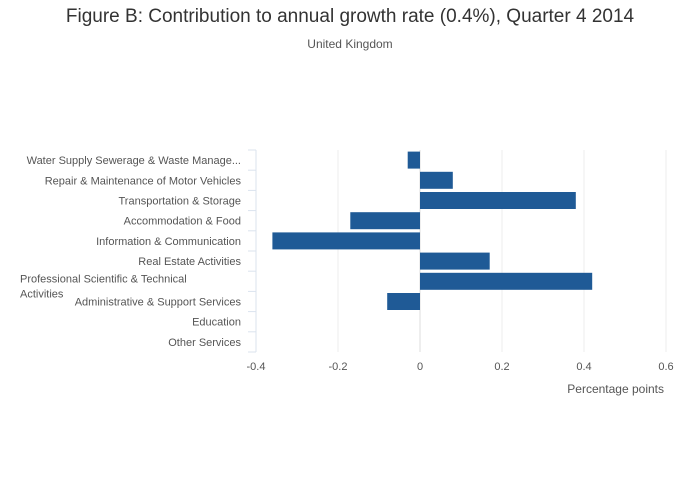 This screenshot has height=502, width=700. Describe the element at coordinates (350, 44) in the screenshot. I see `chart-subtitle: United Kingdom` at that location.